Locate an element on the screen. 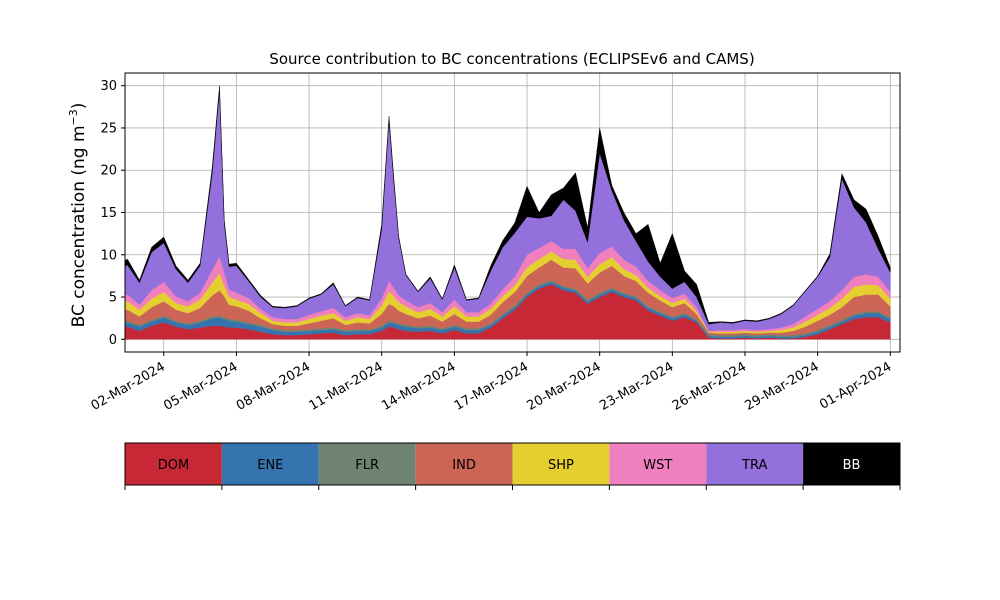 The height and width of the screenshot is (600, 1000). y-tick-label: 0 is located at coordinates (113, 340).